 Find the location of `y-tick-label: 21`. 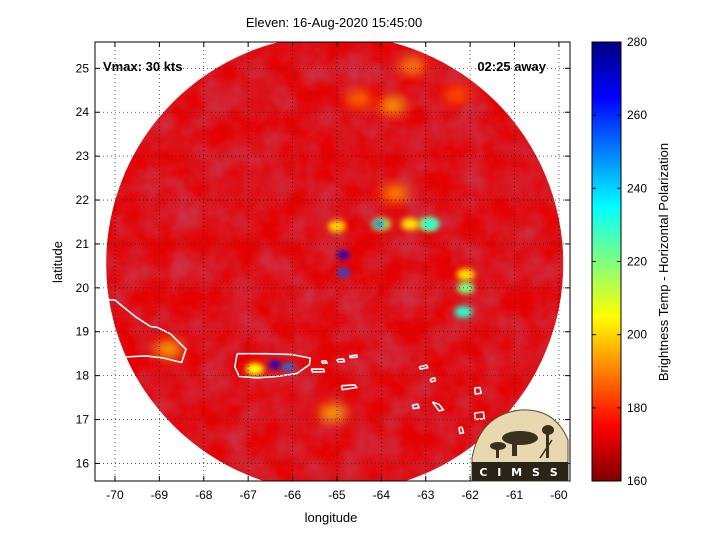

y-tick-label: 21 is located at coordinates (83, 244).